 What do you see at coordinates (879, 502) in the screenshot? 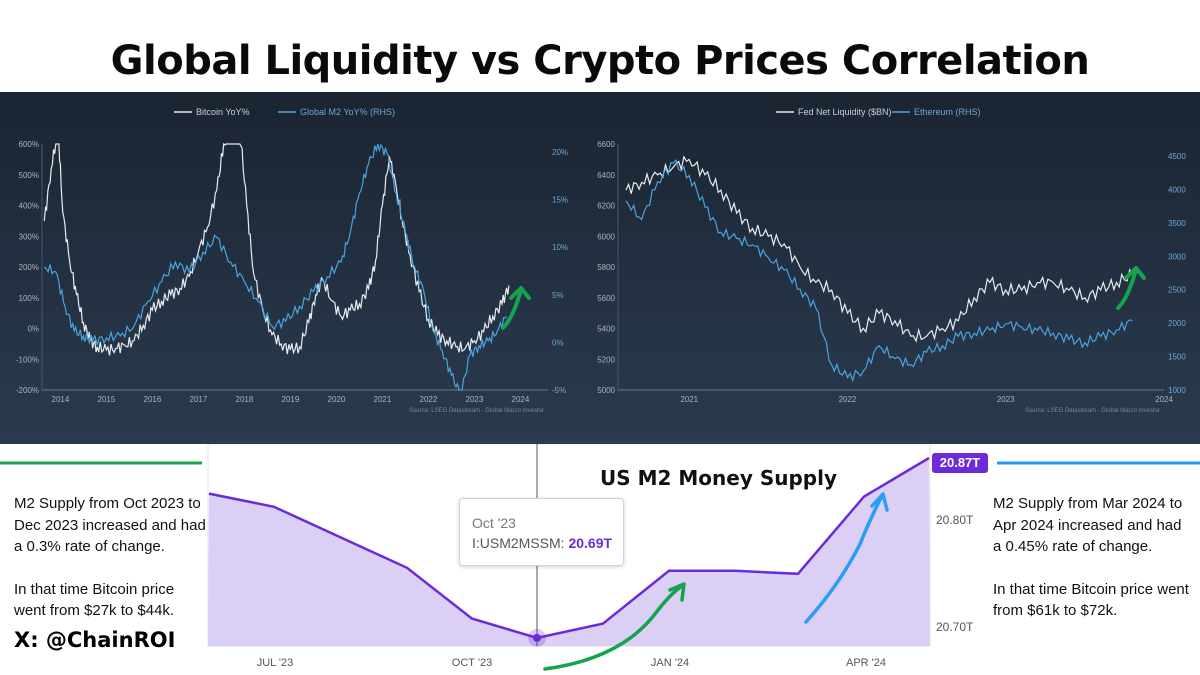
I see `blue-hand-arrow-head` at bounding box center [879, 502].